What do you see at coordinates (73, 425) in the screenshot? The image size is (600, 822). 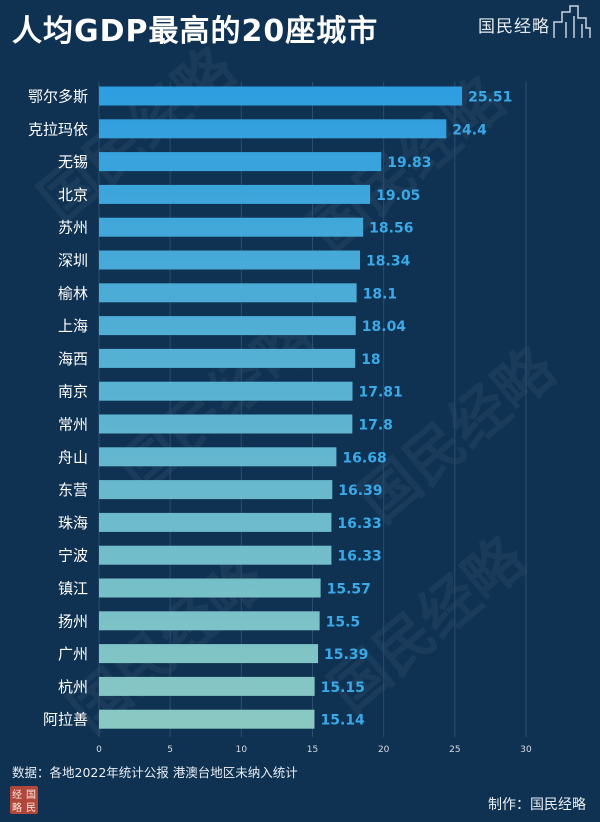 I see `category-label: 常州` at bounding box center [73, 425].